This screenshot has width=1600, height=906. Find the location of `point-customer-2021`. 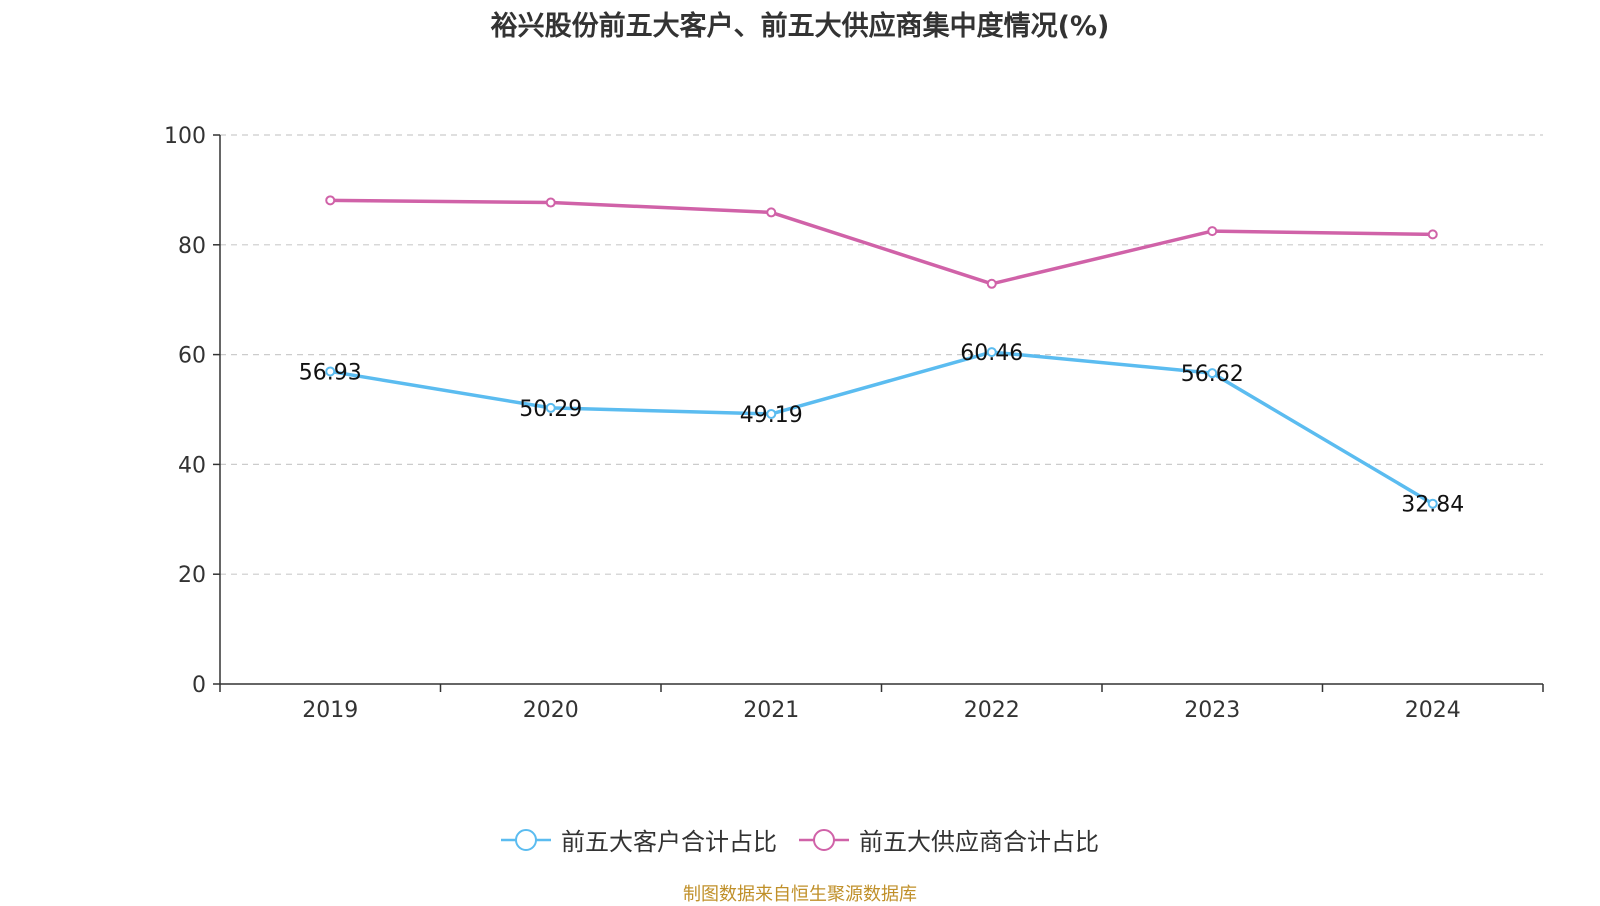

point-customer-2021 is located at coordinates (771, 413).